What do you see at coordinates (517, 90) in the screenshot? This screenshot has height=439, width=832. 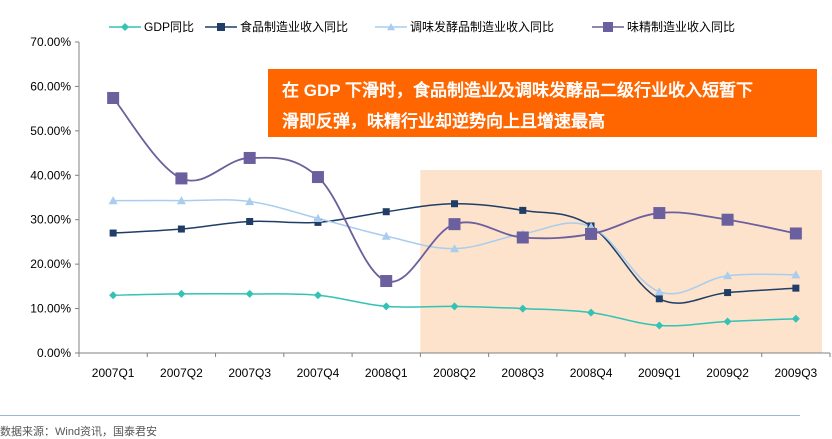 I see `callout-line-1: 在 GDP 下滑时，食品制造业及调味发酵品二级行业收入短暂下` at bounding box center [517, 90].